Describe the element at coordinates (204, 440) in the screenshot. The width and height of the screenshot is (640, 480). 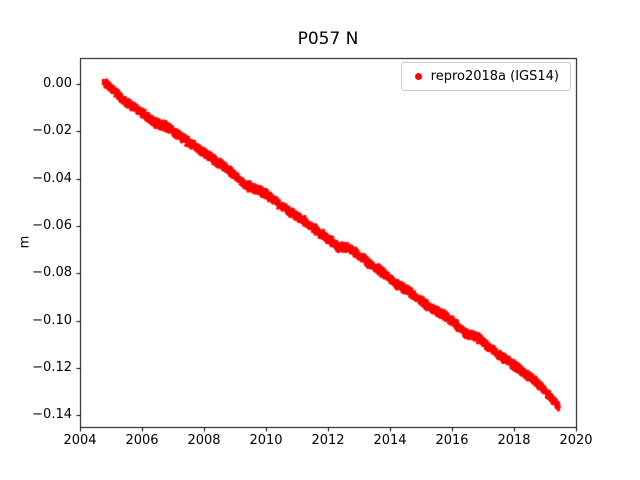
I see `x-tick-label: 2008` at that location.